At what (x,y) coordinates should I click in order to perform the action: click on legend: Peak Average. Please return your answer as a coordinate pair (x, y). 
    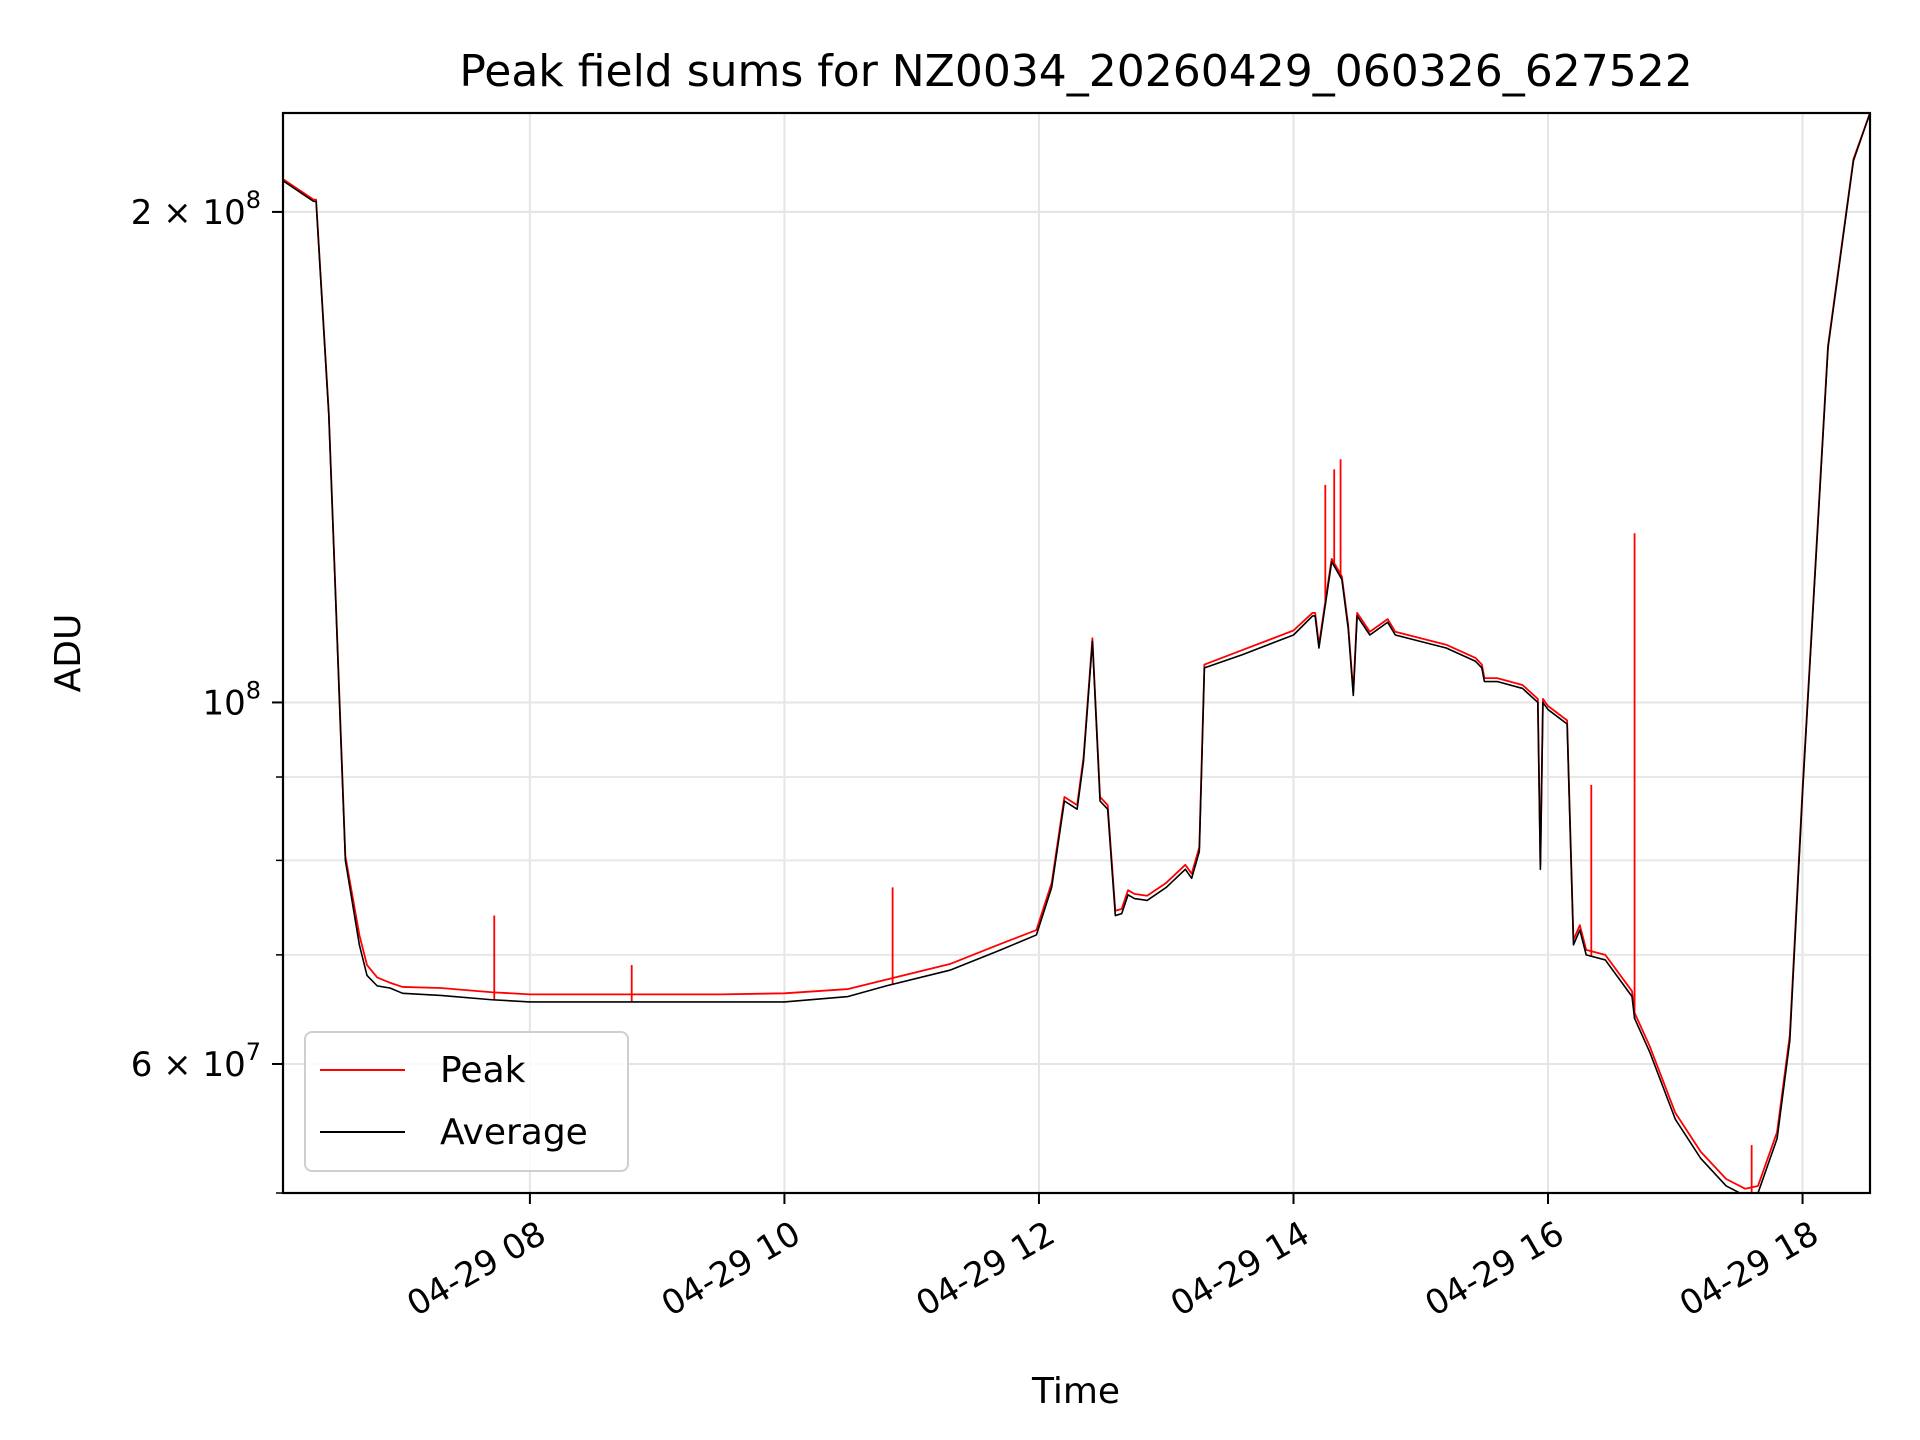
    Looking at the image, I should click on (466, 1101).